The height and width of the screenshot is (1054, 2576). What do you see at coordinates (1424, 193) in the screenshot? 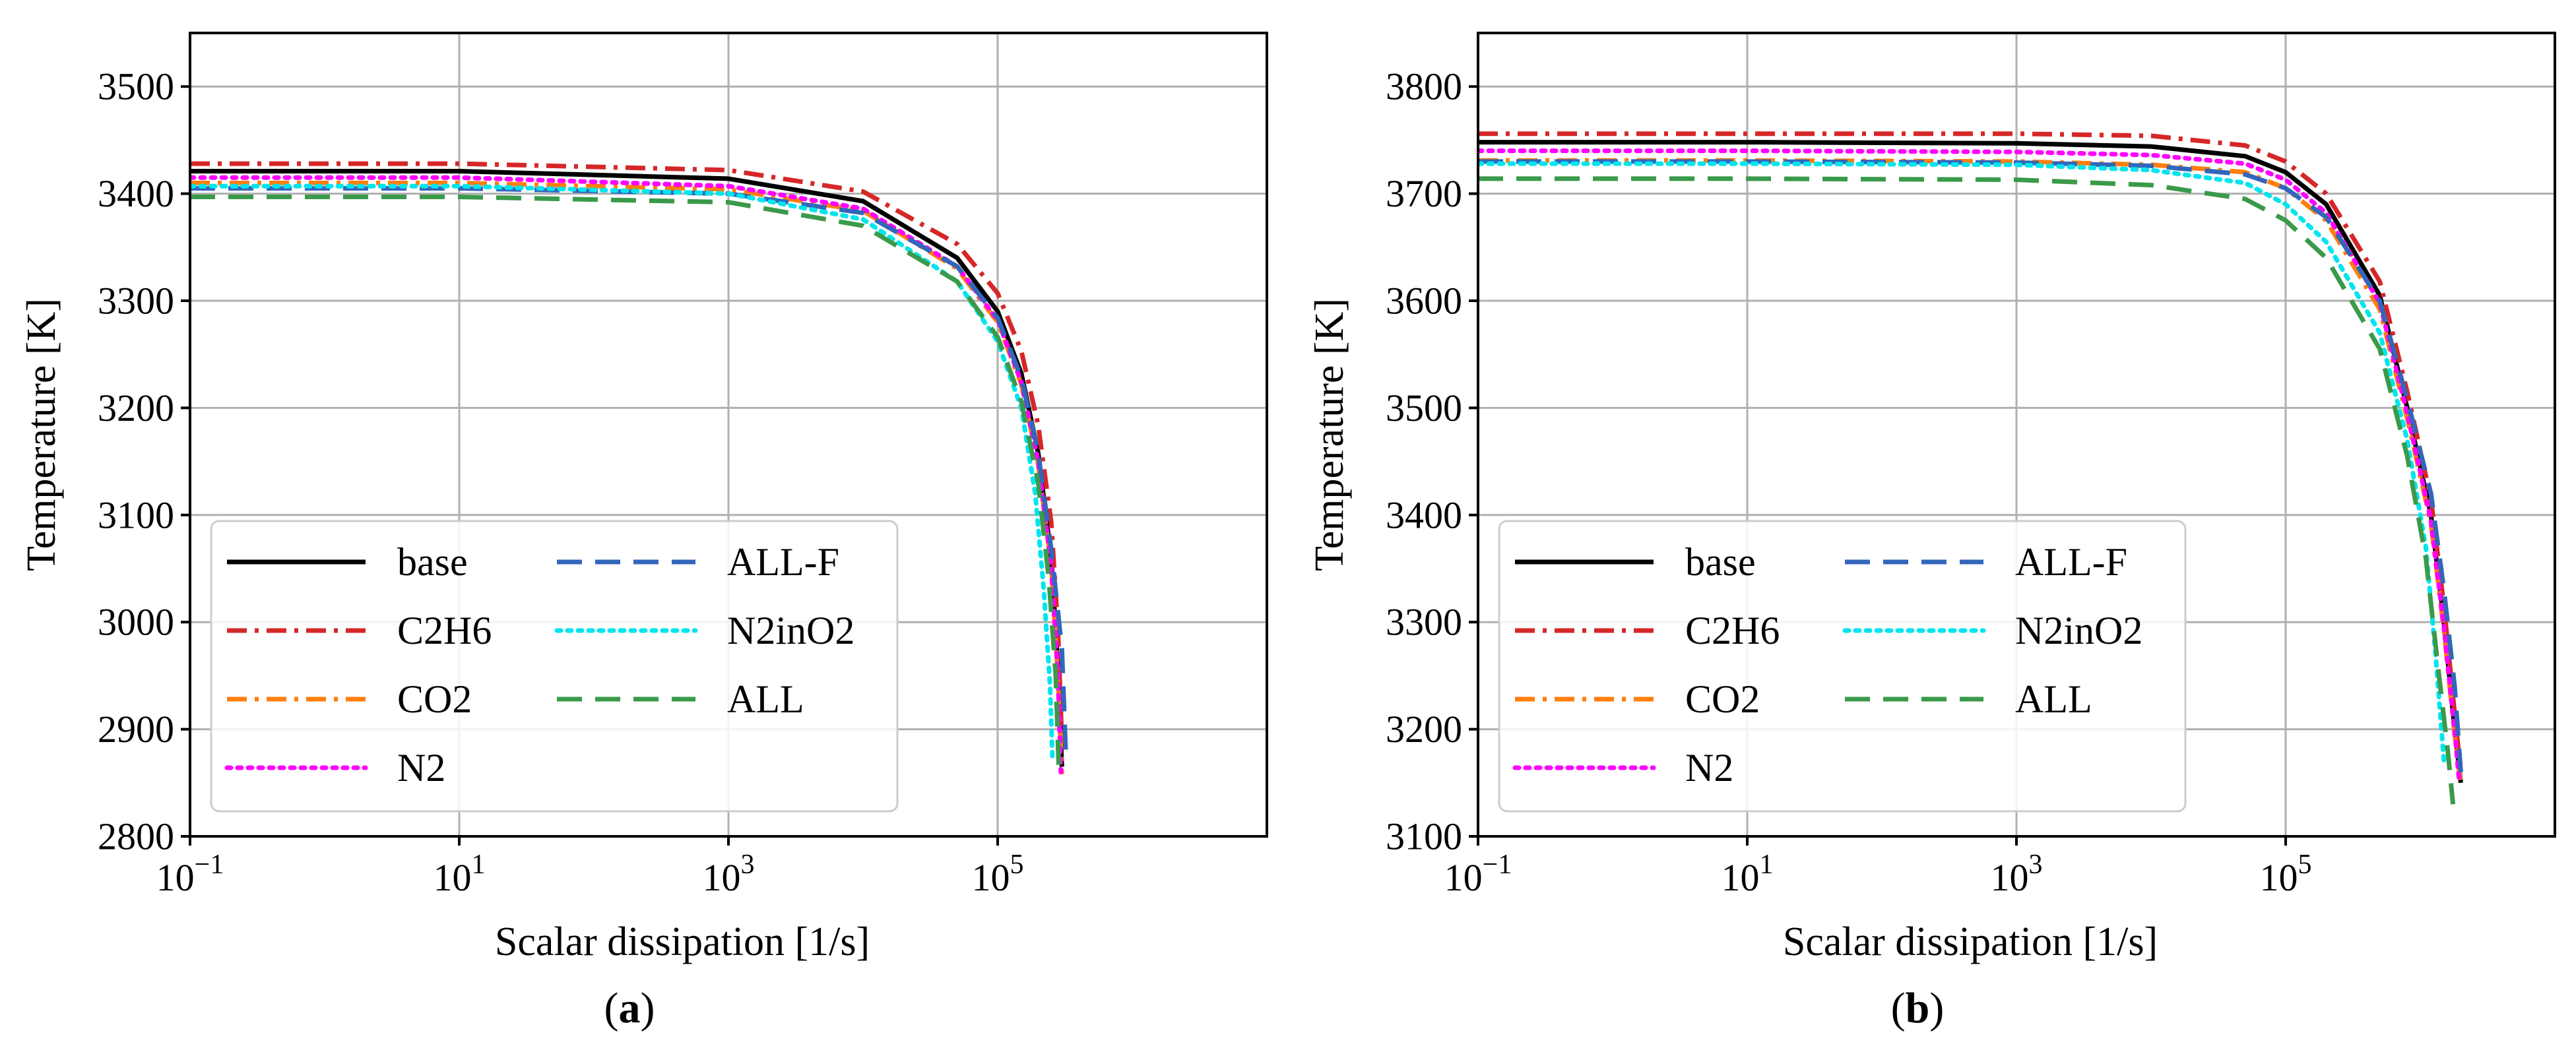
I see `y-tick-label: 3700` at bounding box center [1424, 193].